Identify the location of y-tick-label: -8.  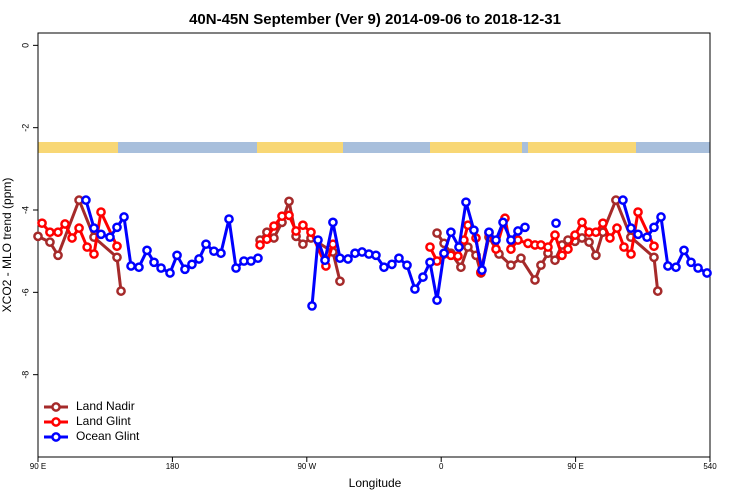
(25, 375).